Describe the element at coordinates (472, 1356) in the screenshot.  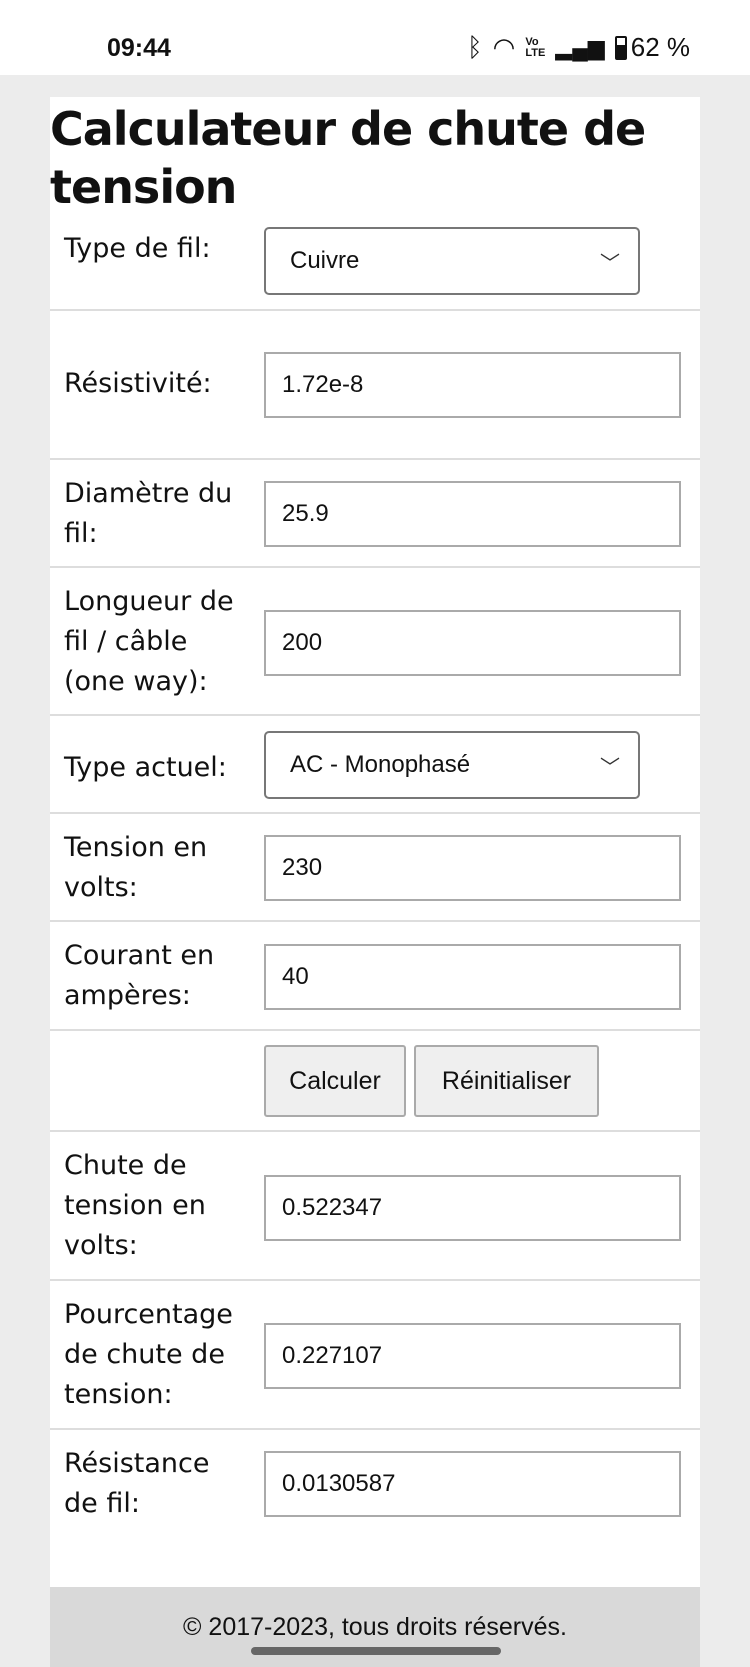
I see `drop-percent-output: 0.227107` at that location.